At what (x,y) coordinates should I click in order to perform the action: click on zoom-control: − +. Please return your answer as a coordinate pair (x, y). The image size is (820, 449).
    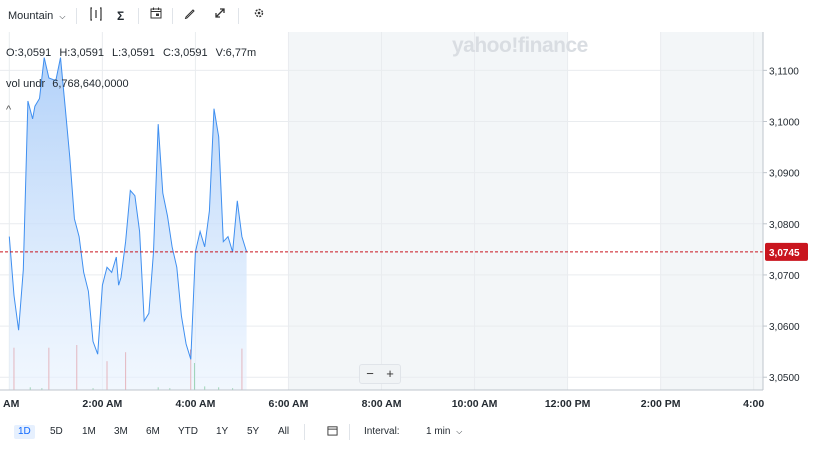
    Looking at the image, I should click on (380, 374).